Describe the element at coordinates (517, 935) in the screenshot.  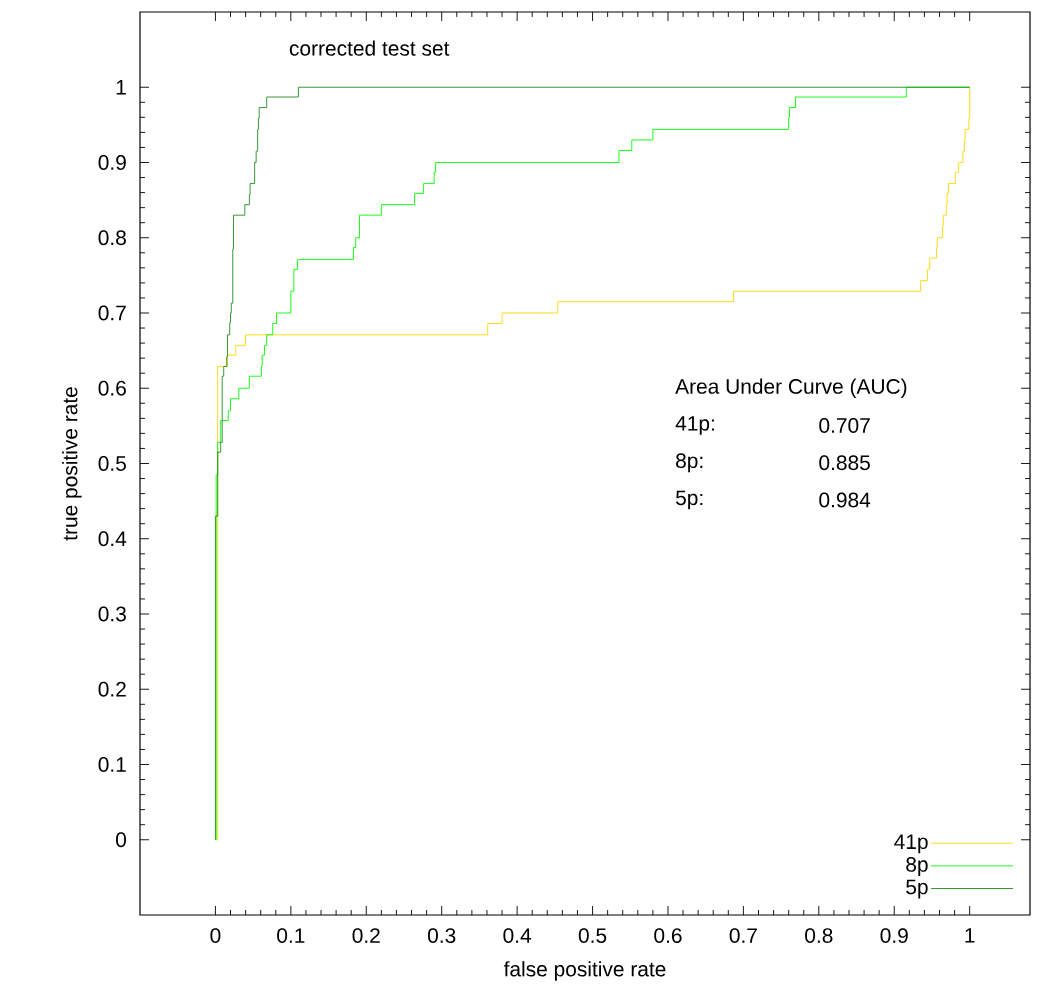
I see `x-tick-label: 0.4` at that location.